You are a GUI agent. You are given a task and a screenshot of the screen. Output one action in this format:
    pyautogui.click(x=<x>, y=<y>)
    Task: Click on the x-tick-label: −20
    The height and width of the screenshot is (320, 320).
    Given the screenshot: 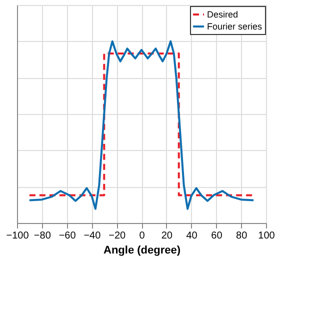 What is the action you would take?
    pyautogui.click(x=117, y=236)
    